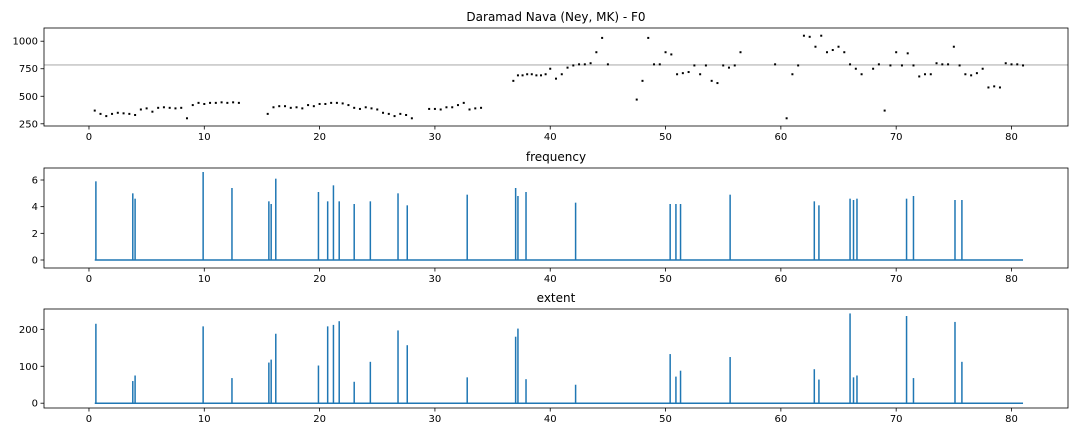  I want to click on y-tick-label: 500, so click(28, 97).